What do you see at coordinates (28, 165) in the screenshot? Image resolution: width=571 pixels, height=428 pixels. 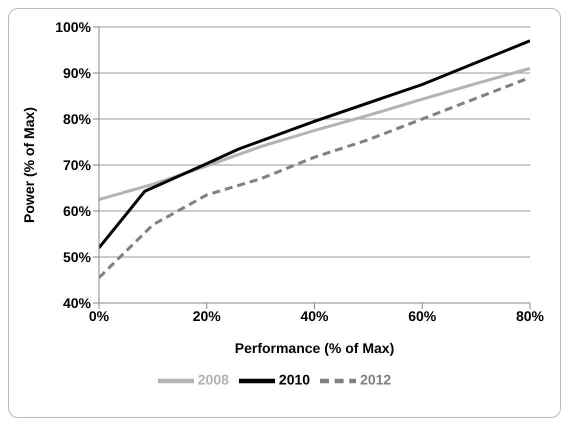 I see `y-axis-title: Power (% of Max)` at bounding box center [28, 165].